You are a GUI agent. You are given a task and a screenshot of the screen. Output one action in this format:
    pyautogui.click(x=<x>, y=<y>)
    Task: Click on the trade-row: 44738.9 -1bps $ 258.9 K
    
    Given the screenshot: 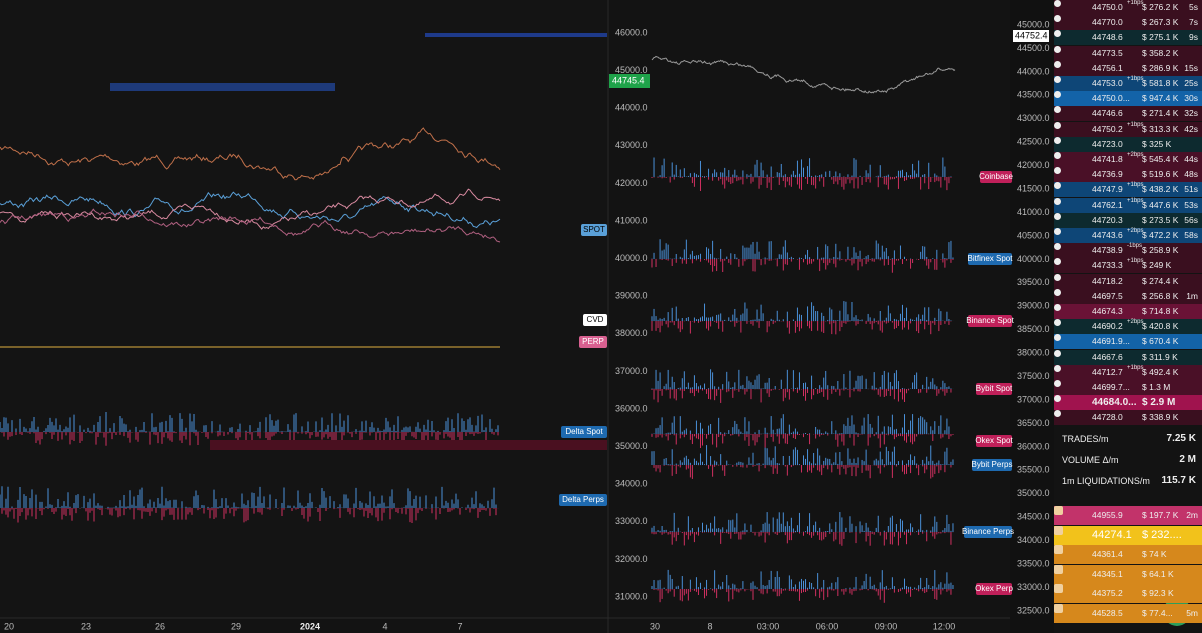 What is the action you would take?
    pyautogui.click(x=1128, y=251)
    